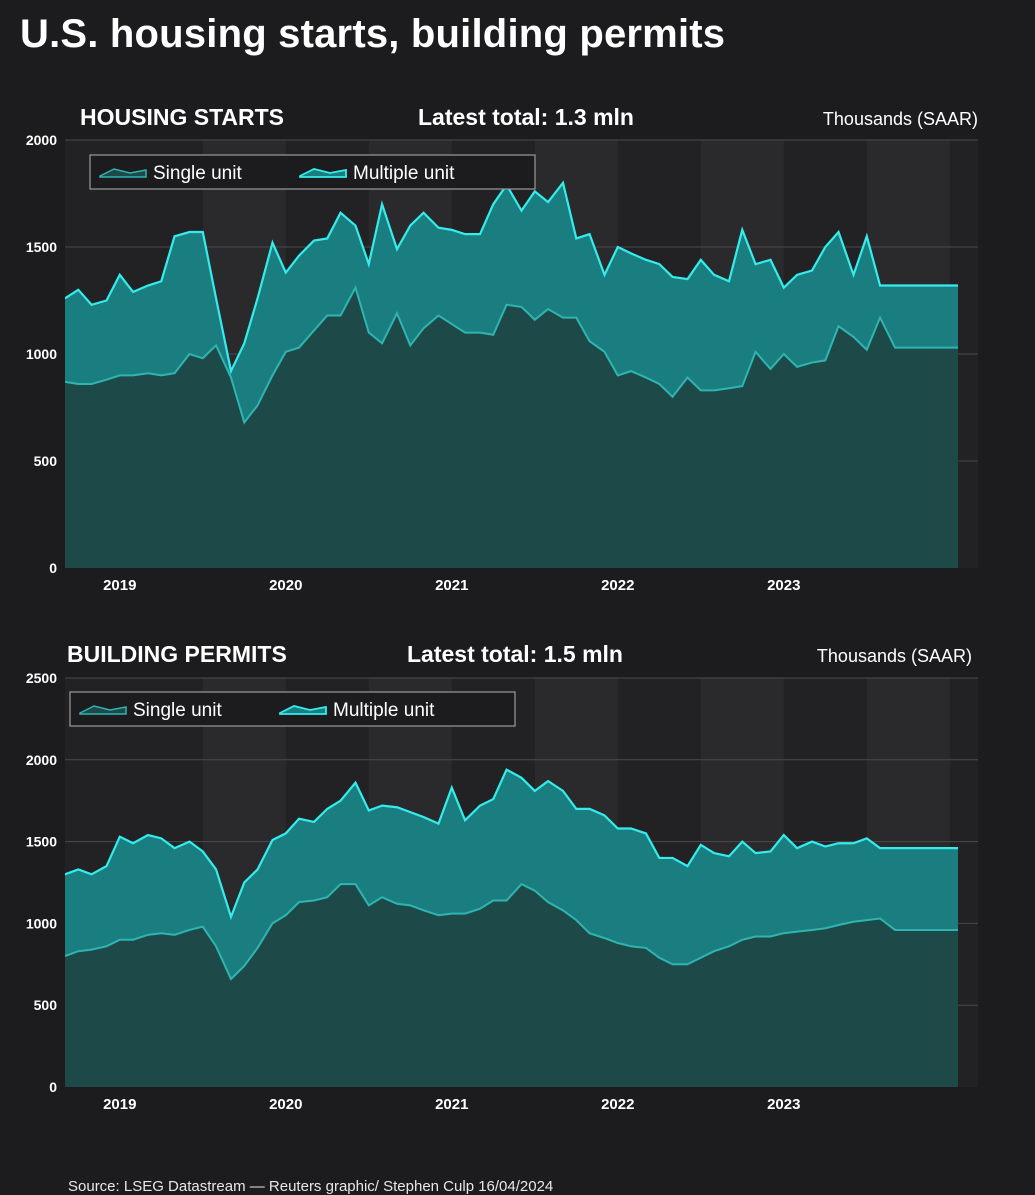 Image resolution: width=1035 pixels, height=1195 pixels. Describe the element at coordinates (515, 654) in the screenshot. I see `chart-subtitle: Latest total: 1.5 mln` at that location.